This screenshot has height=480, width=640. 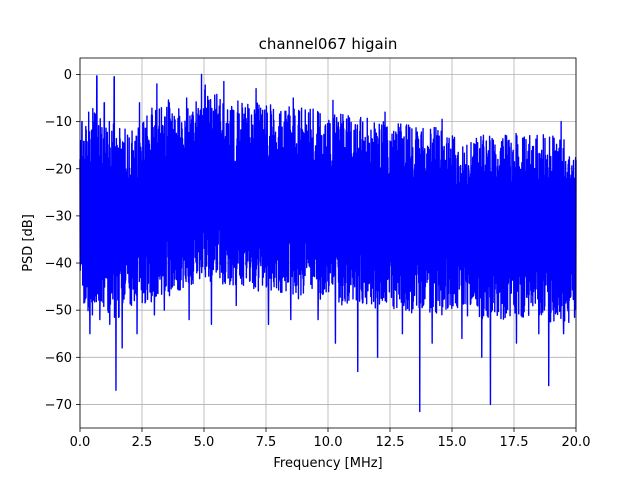 What do you see at coordinates (204, 442) in the screenshot?
I see `x-tick-label: 5.0` at bounding box center [204, 442].